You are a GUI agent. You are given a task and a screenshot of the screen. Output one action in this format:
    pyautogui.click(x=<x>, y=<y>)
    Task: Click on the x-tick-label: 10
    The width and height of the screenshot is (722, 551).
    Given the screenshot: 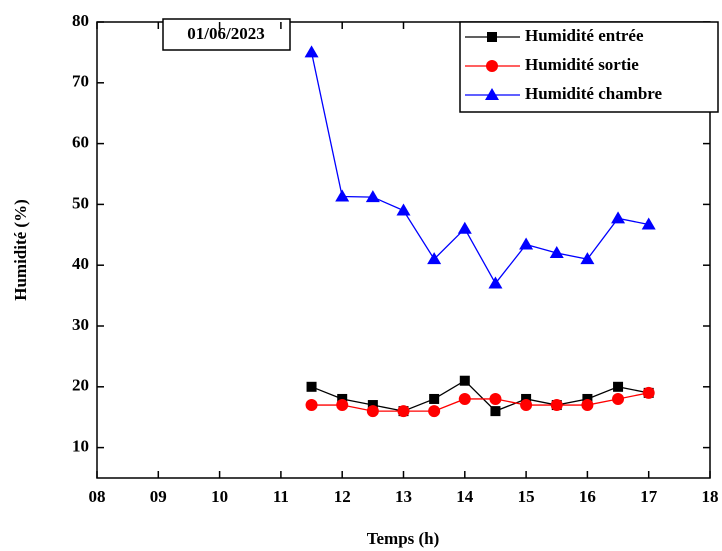 What is the action you would take?
    pyautogui.click(x=219, y=496)
    